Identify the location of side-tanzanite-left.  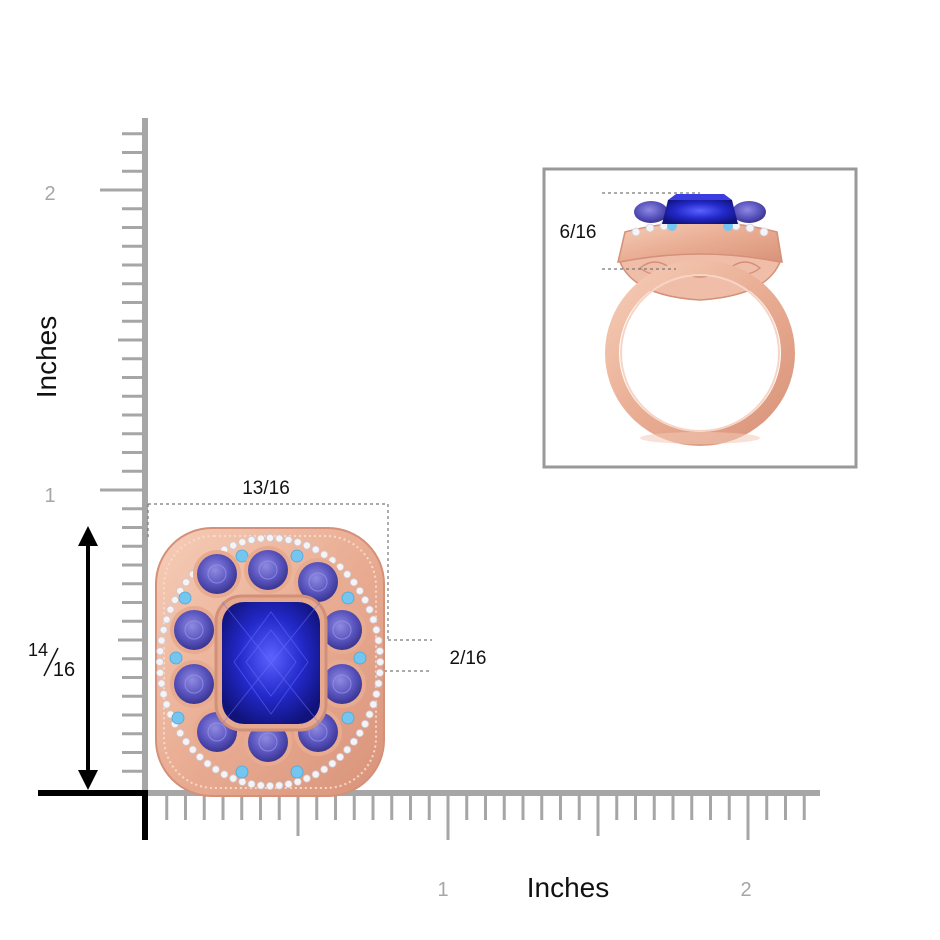
(651, 212).